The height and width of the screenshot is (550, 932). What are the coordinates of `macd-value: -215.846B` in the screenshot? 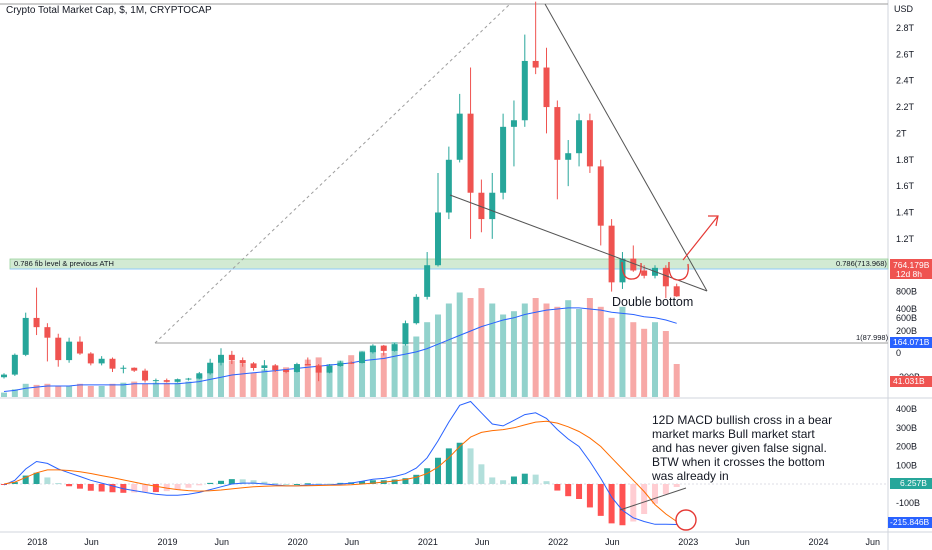 It's located at (910, 522).